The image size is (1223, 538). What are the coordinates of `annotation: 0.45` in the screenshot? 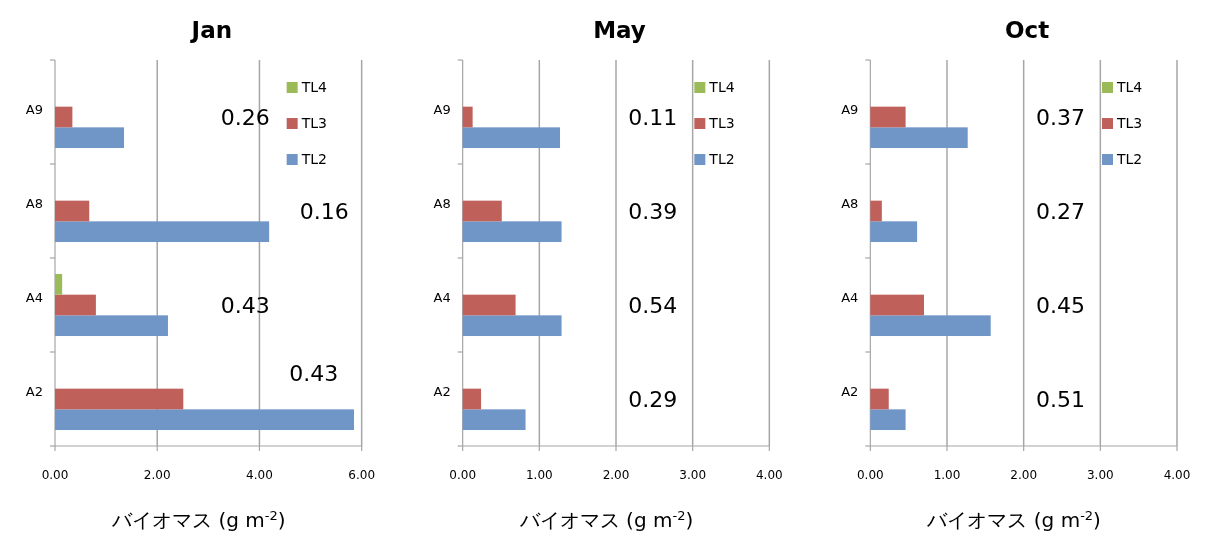 It's located at (1060, 305).